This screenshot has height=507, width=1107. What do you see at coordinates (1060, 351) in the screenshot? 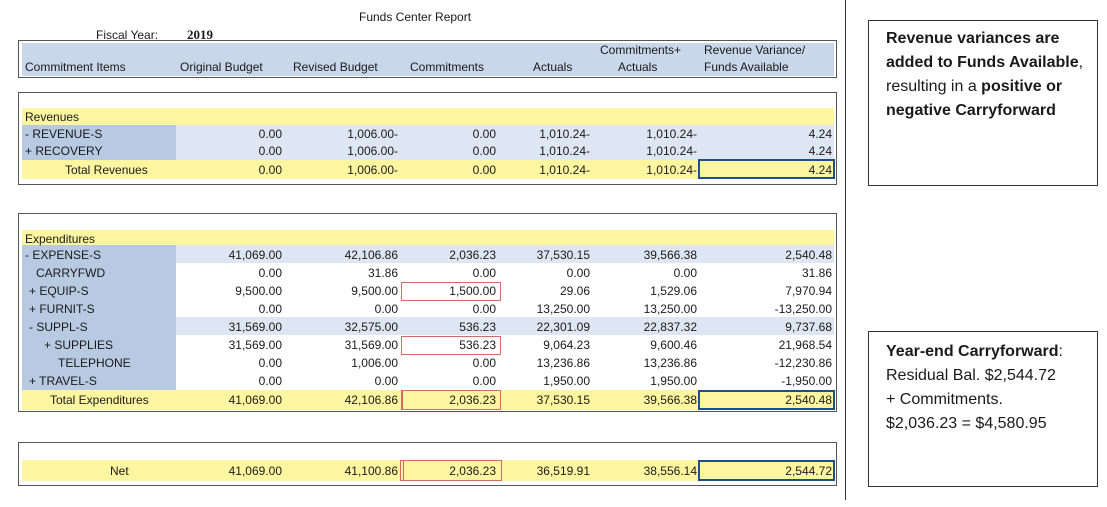
I see `carryforward-colon: :` at bounding box center [1060, 351].